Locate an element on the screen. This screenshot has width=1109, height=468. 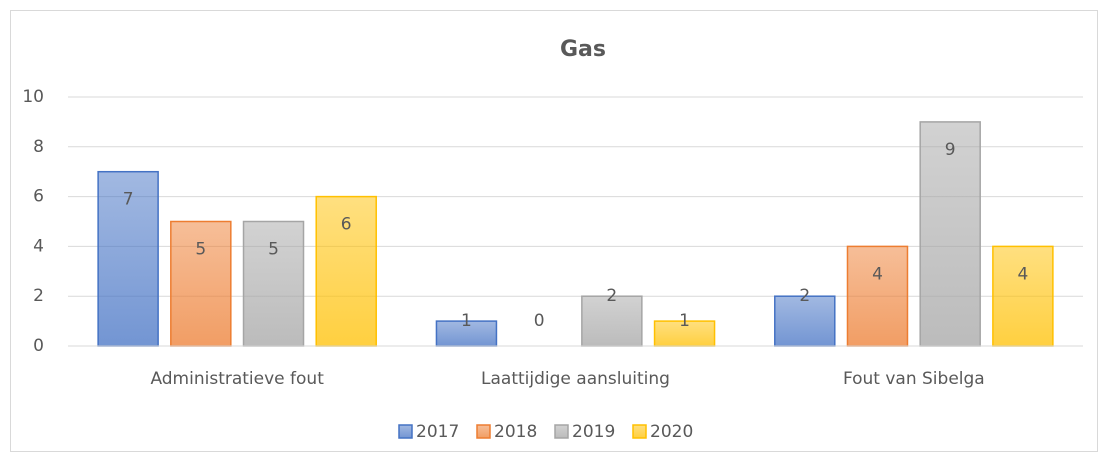
legend-label: 2017 is located at coordinates (437, 432).